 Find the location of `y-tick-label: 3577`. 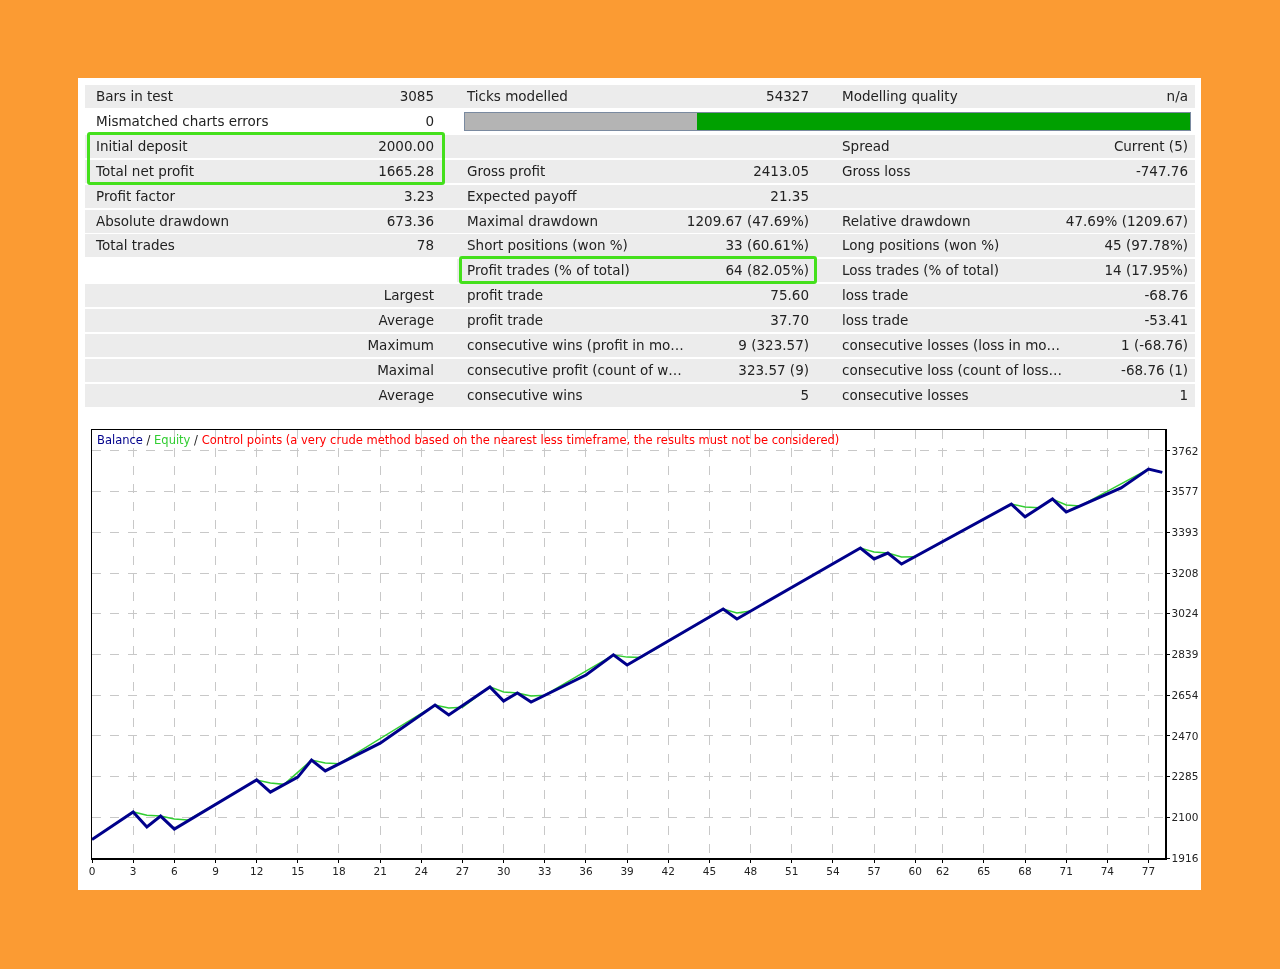

y-tick-label: 3577 is located at coordinates (1185, 491).